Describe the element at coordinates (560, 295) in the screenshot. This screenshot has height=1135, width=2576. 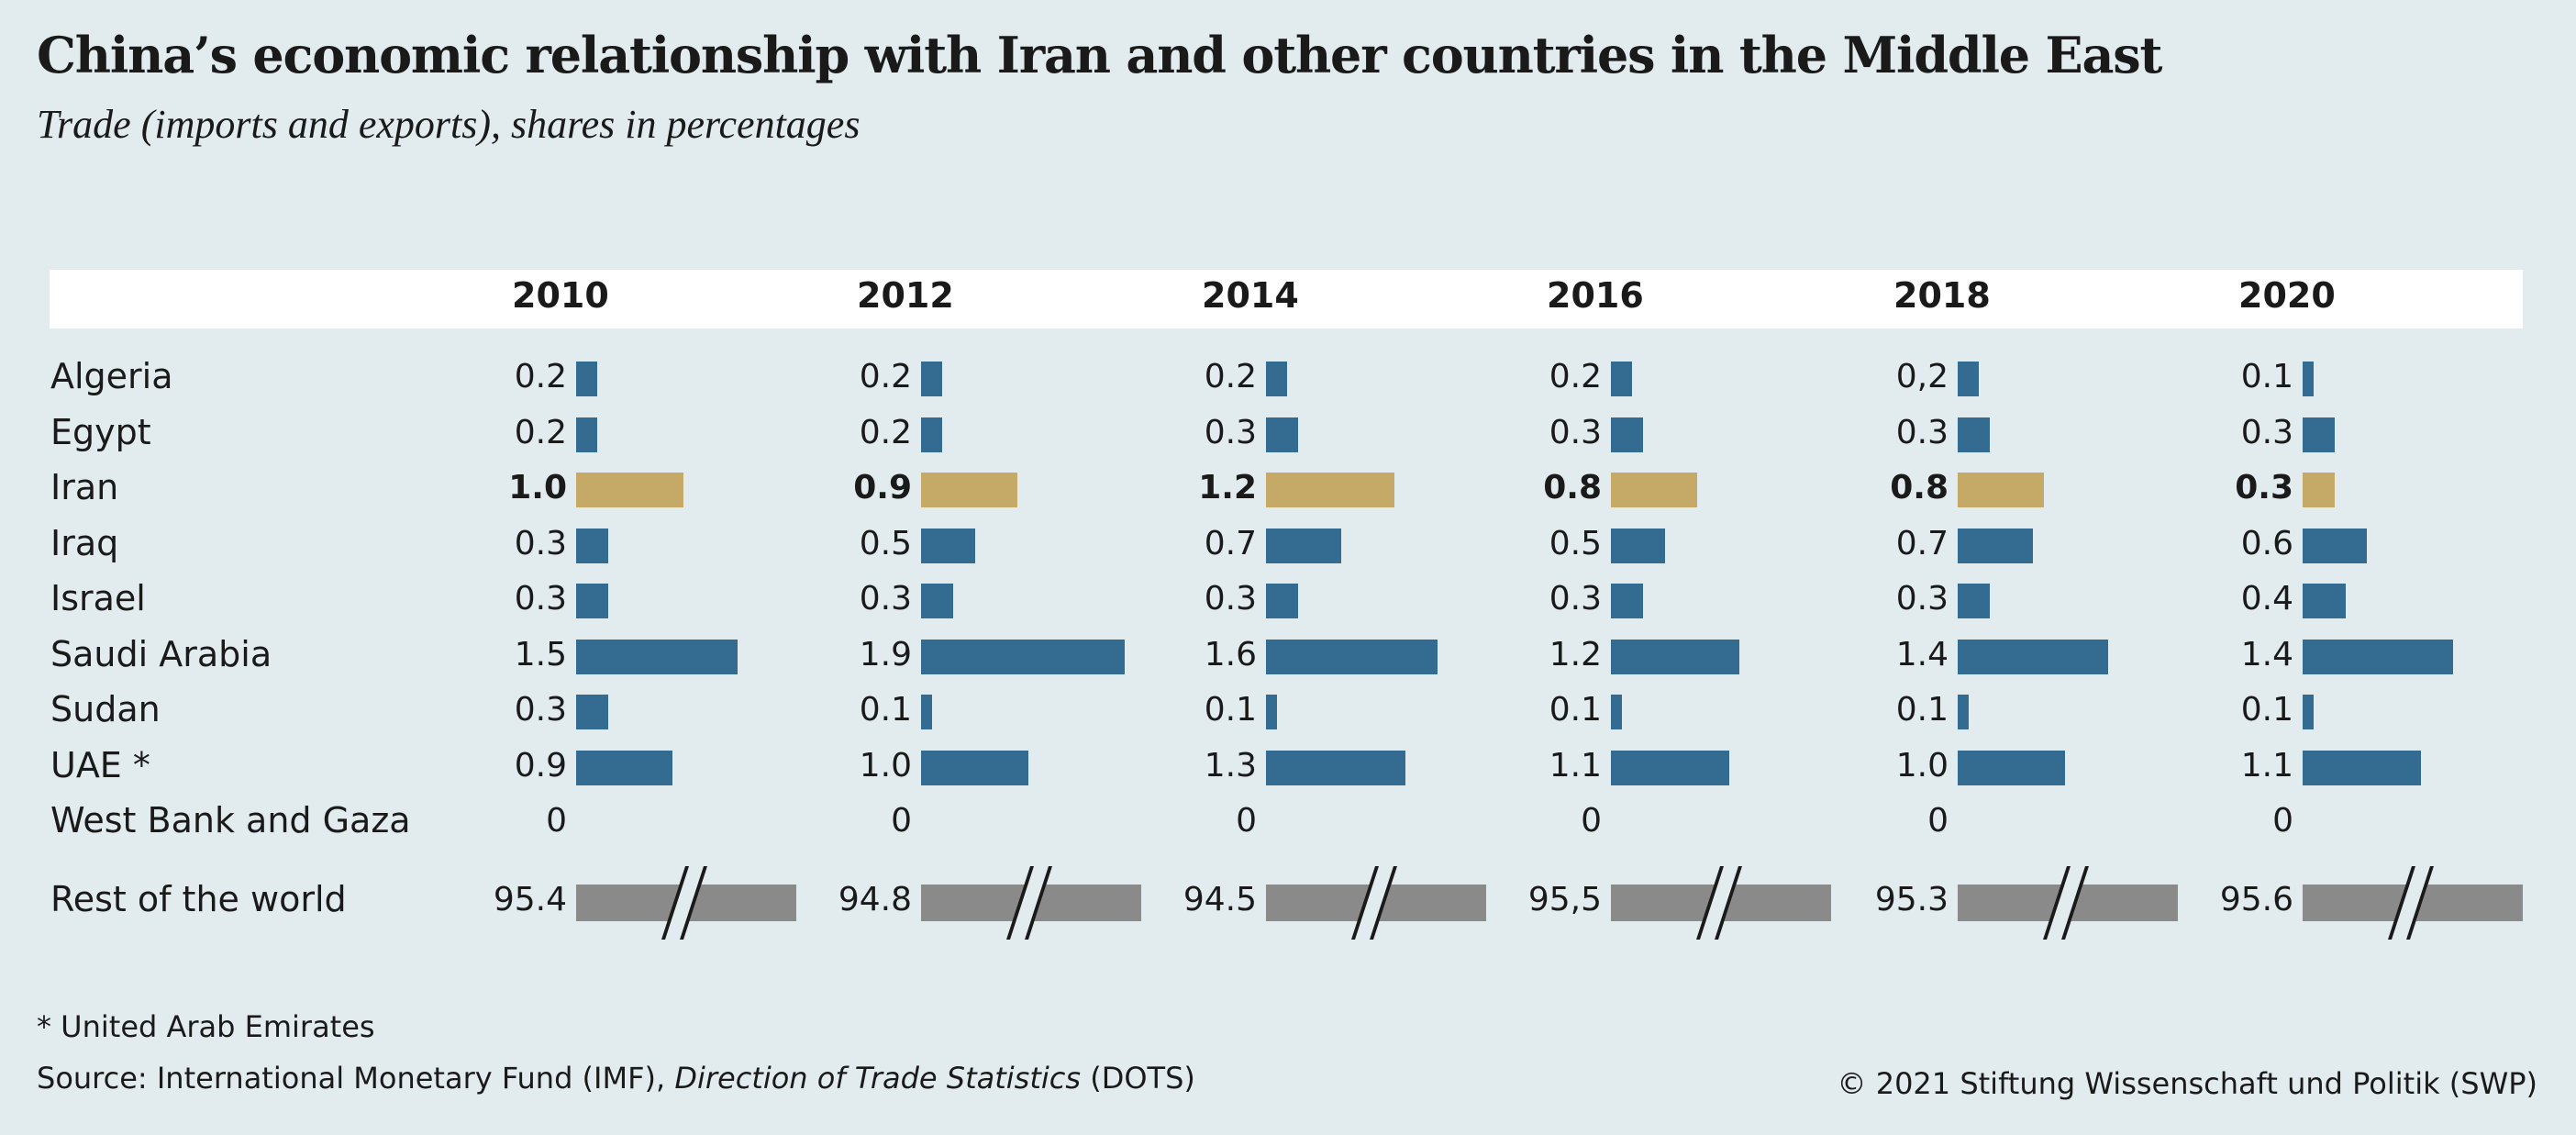
I see `year-label-2010: 2010` at that location.